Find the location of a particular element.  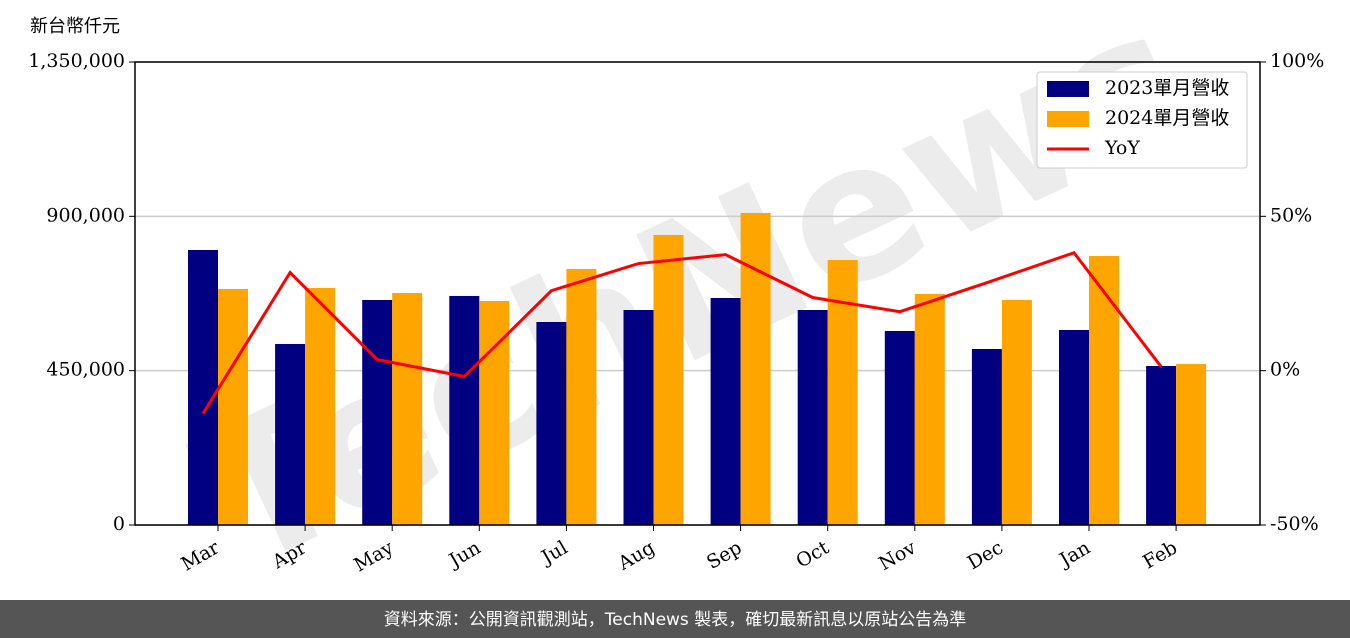

y2-tick-label: -50% is located at coordinates (1294, 524).